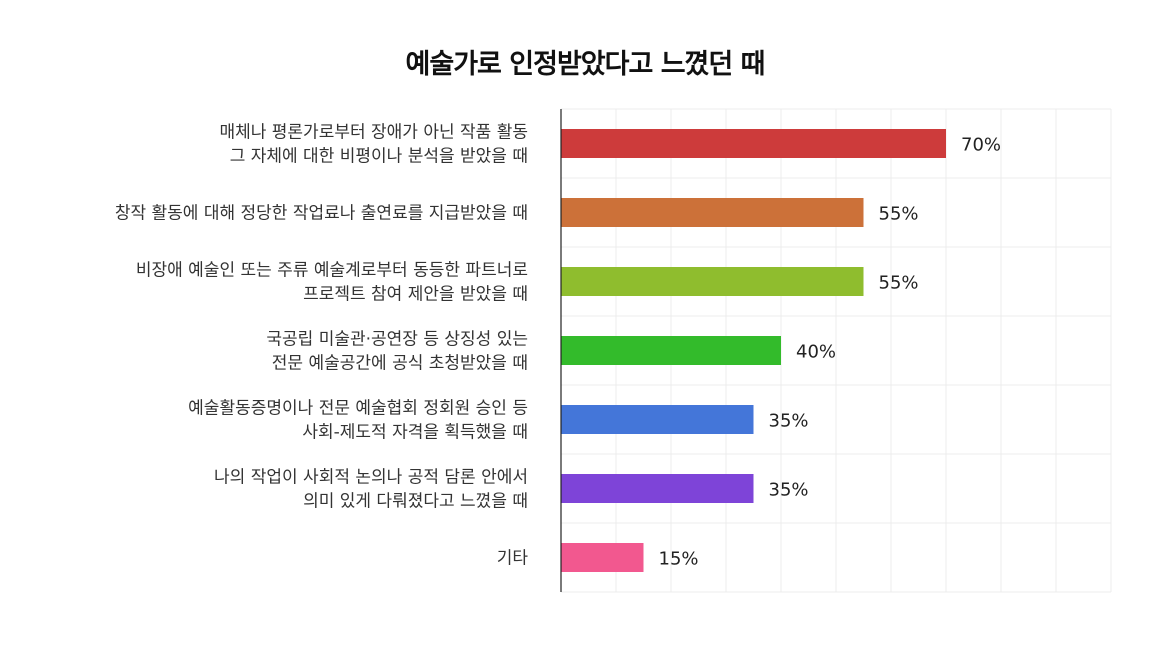 Image resolution: width=1170 pixels, height=653 pixels. What do you see at coordinates (679, 559) in the screenshot?
I see `data-label: 15%` at bounding box center [679, 559].